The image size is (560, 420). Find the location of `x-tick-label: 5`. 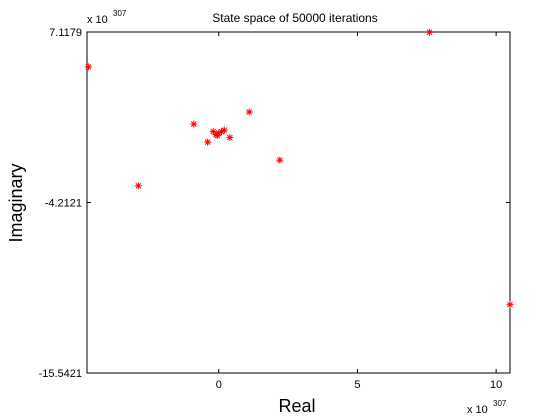

x-tick-label: 5 is located at coordinates (357, 385).